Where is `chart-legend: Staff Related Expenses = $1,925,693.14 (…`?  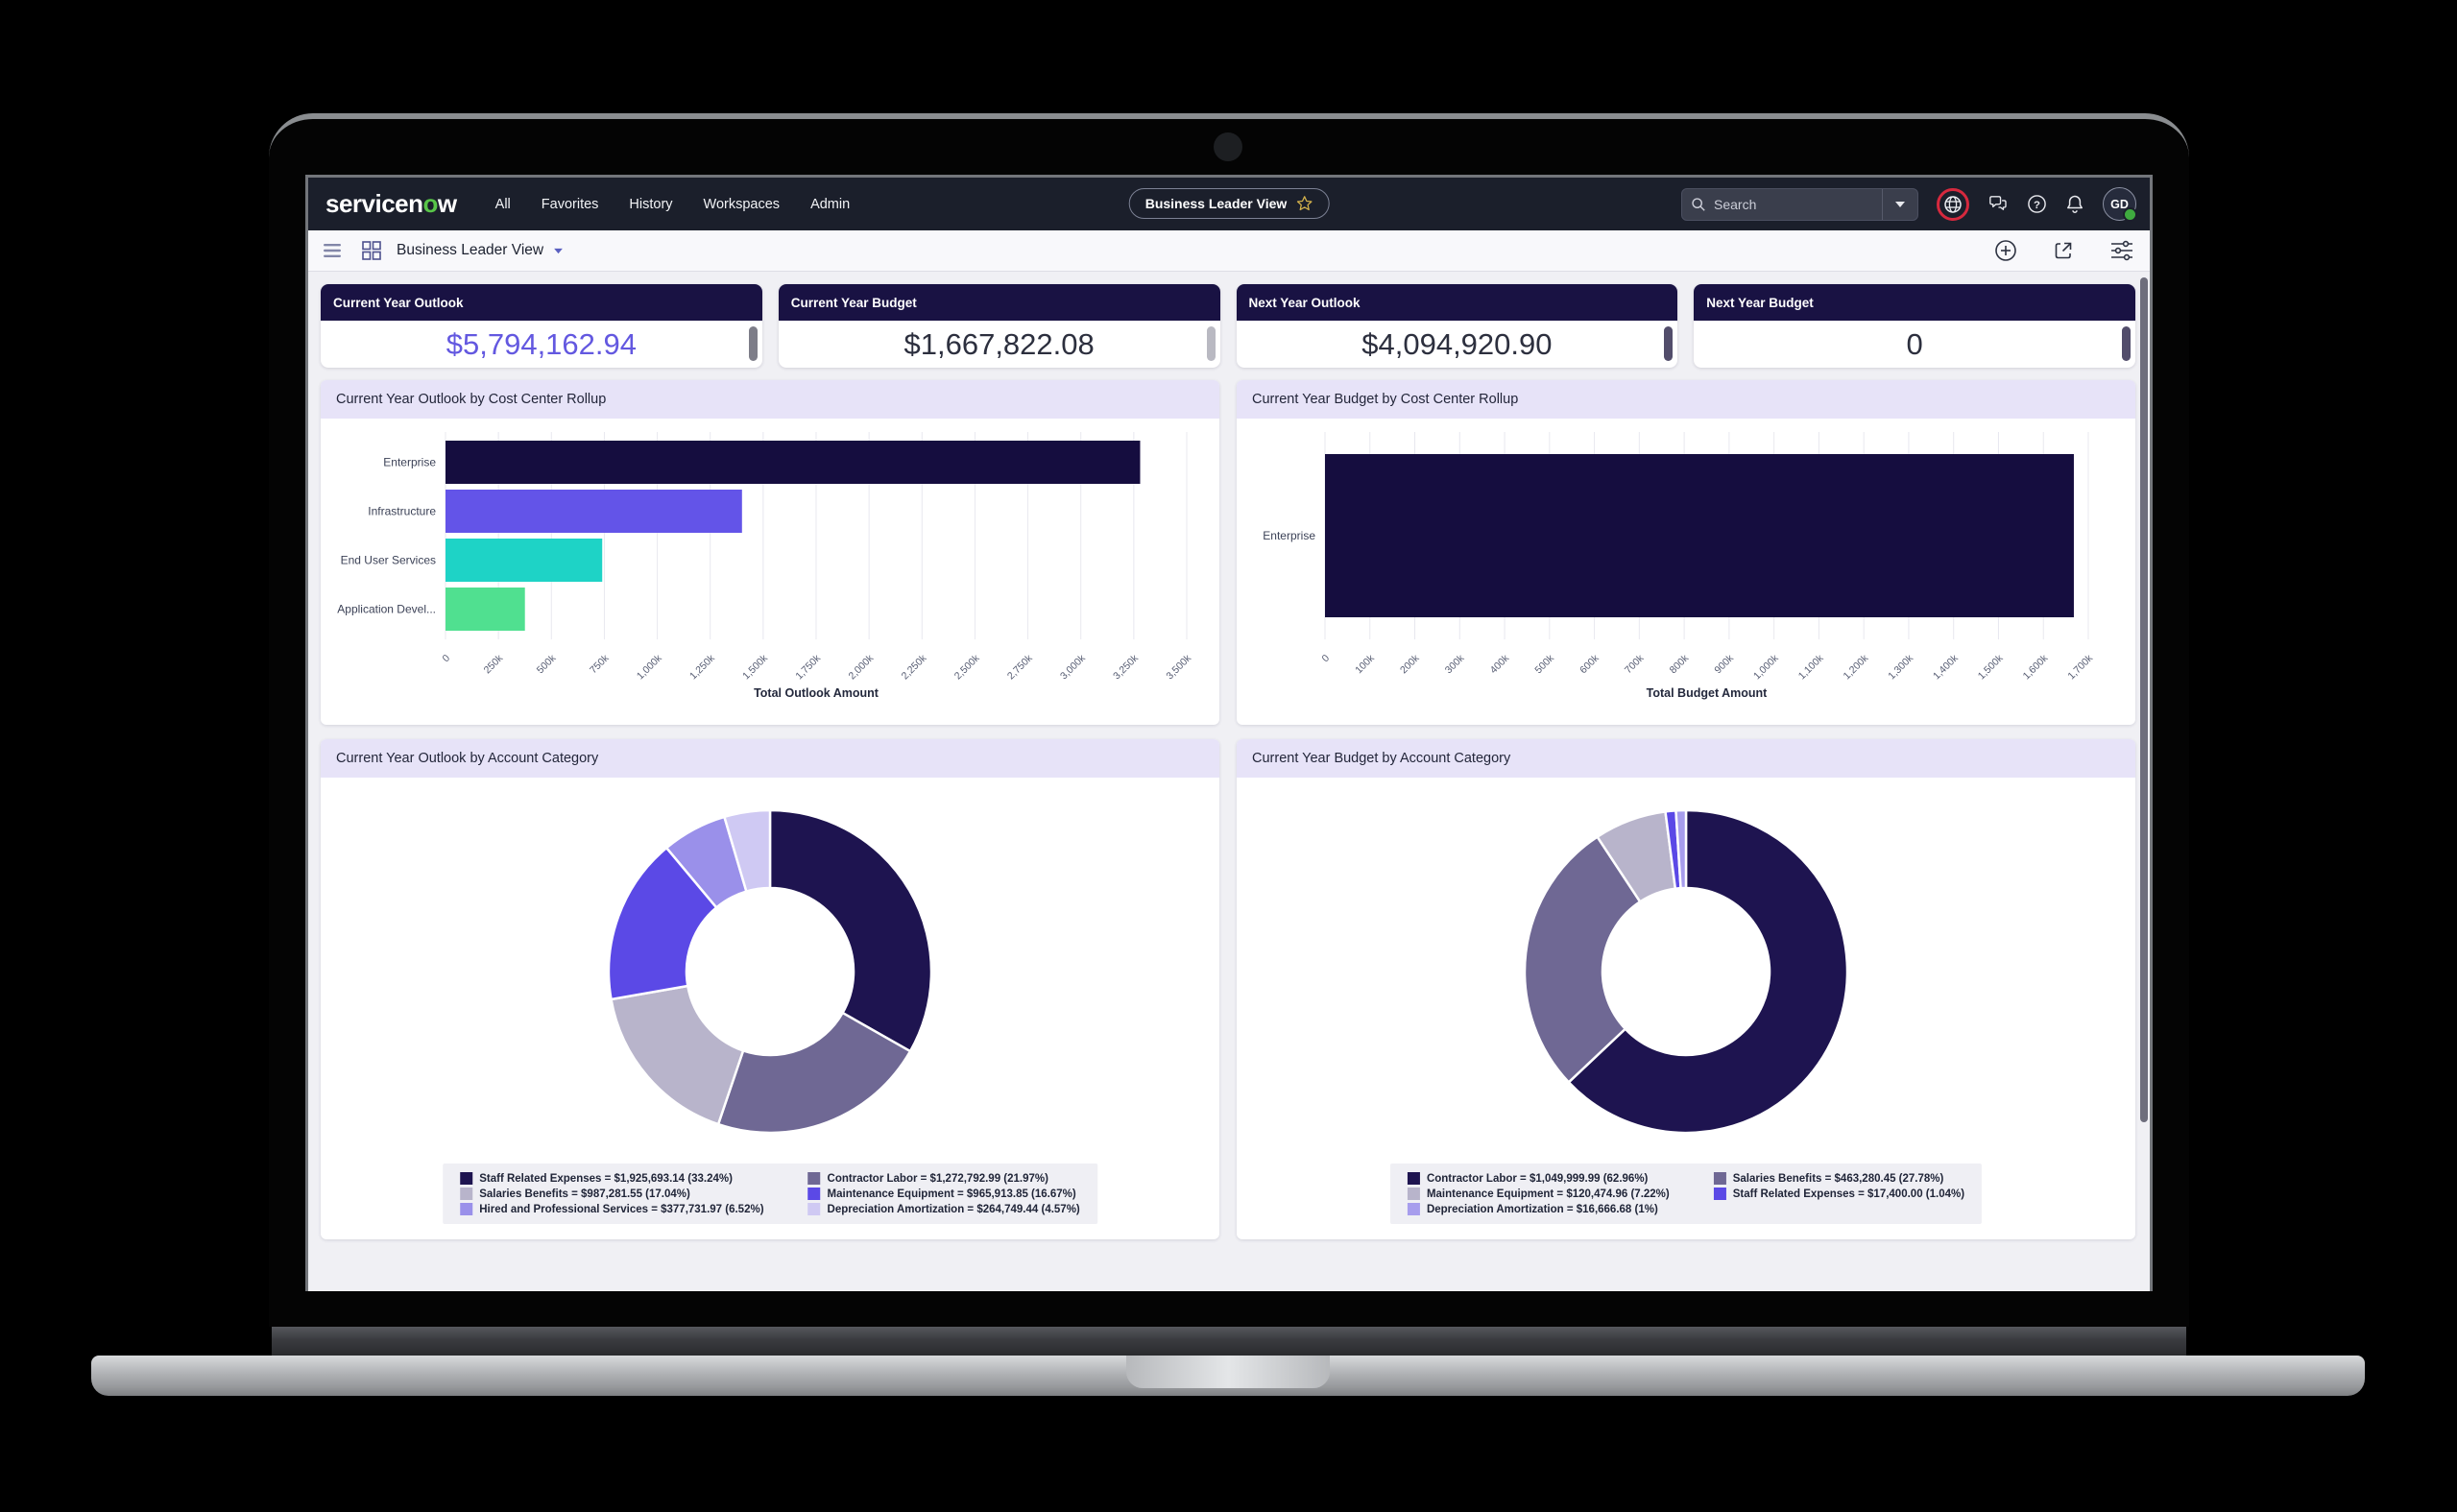 chart-legend: Staff Related Expenses = $1,925,693.14 (… is located at coordinates (770, 1194).